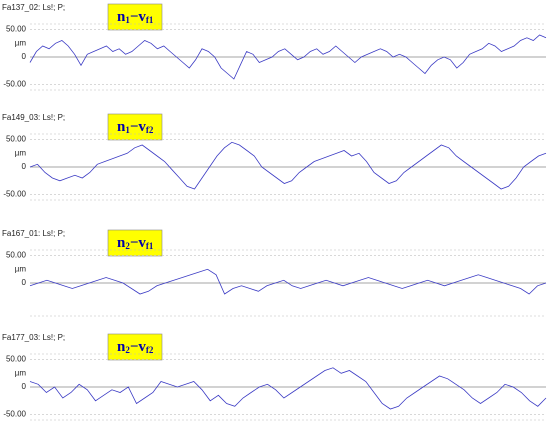 The height and width of the screenshot is (425, 550). Describe the element at coordinates (33, 7) in the screenshot. I see `panel-title: Fa137_02: Ls!; P;` at that location.